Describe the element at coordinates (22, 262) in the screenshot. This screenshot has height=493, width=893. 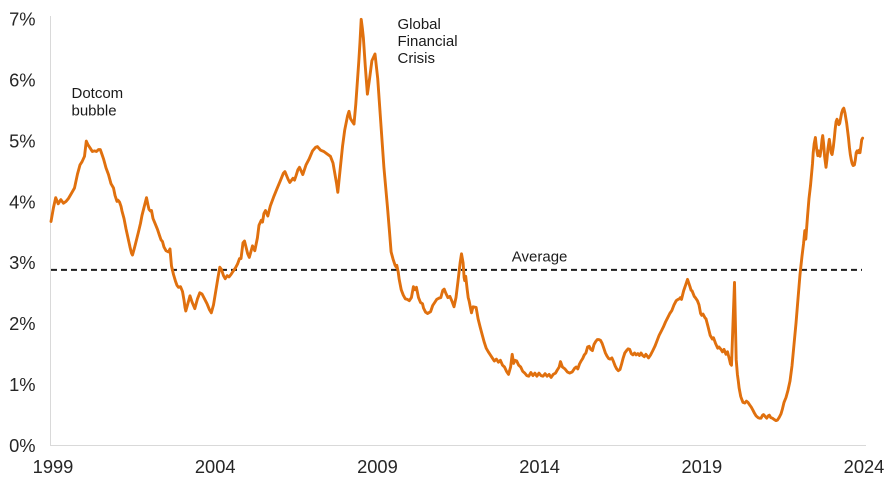
I see `svg-text: 3%` at that location.